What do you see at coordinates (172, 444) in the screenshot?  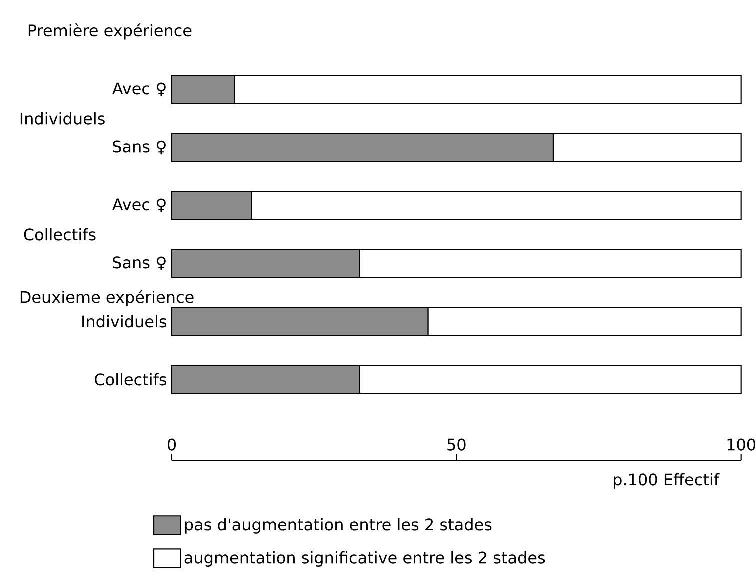 I see `x-tick-label: 0` at bounding box center [172, 444].